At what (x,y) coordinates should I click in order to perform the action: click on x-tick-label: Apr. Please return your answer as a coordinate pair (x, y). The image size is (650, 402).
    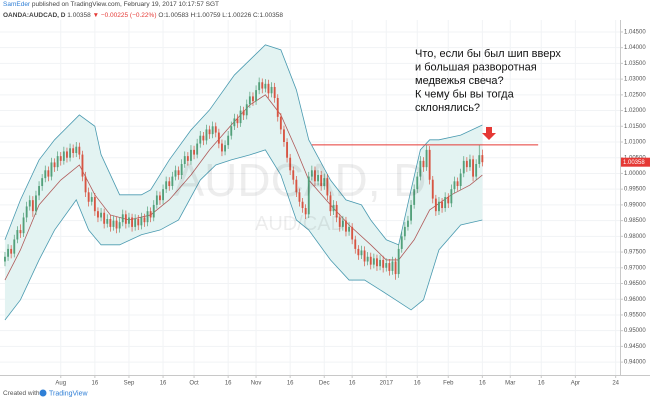
    Looking at the image, I should click on (575, 384).